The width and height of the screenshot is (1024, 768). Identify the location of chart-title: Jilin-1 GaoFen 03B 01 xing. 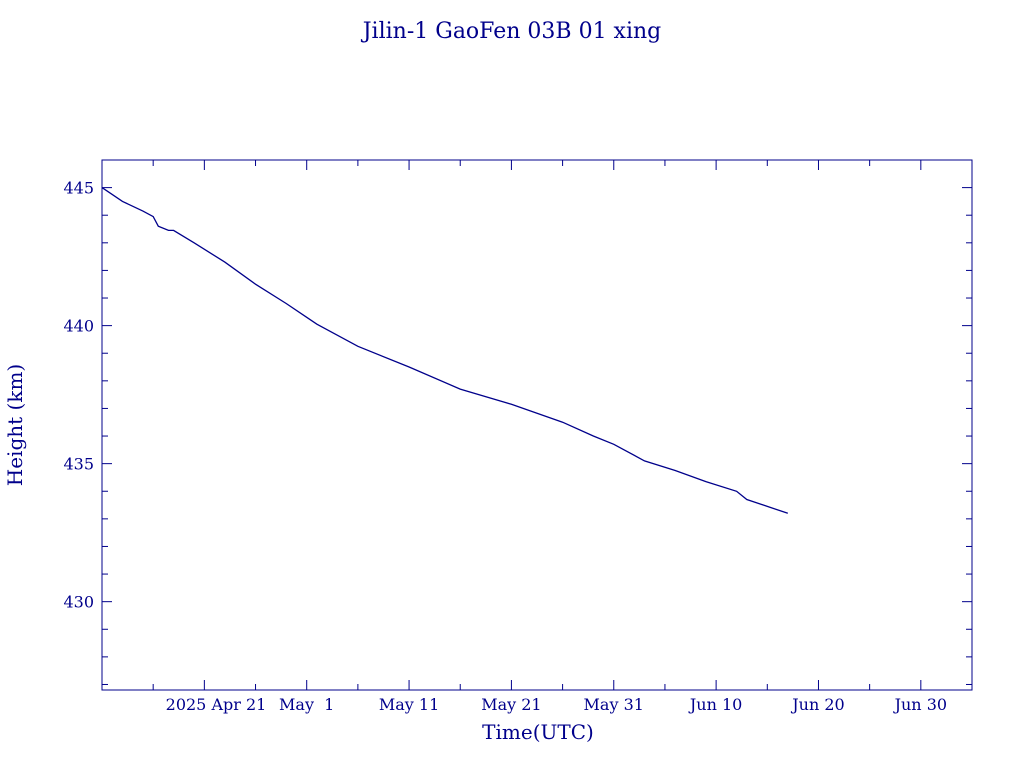
(511, 31).